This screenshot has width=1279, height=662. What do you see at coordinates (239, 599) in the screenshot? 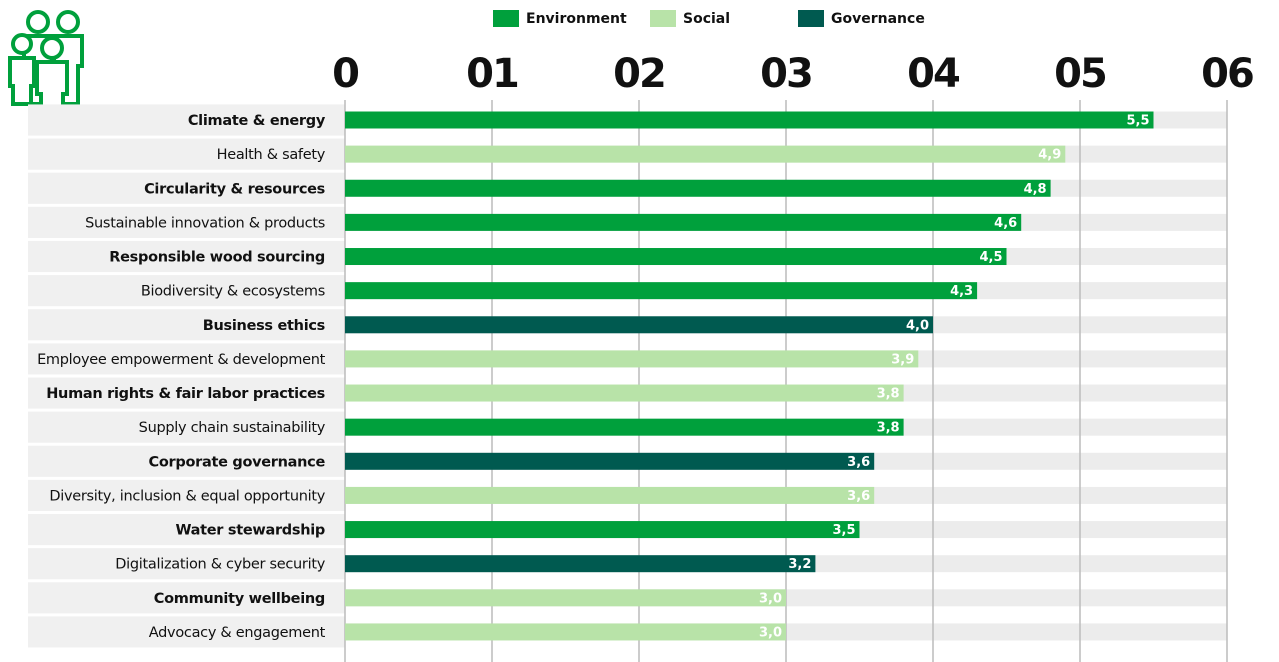
I see `category-label: Community wellbeing` at bounding box center [239, 599].